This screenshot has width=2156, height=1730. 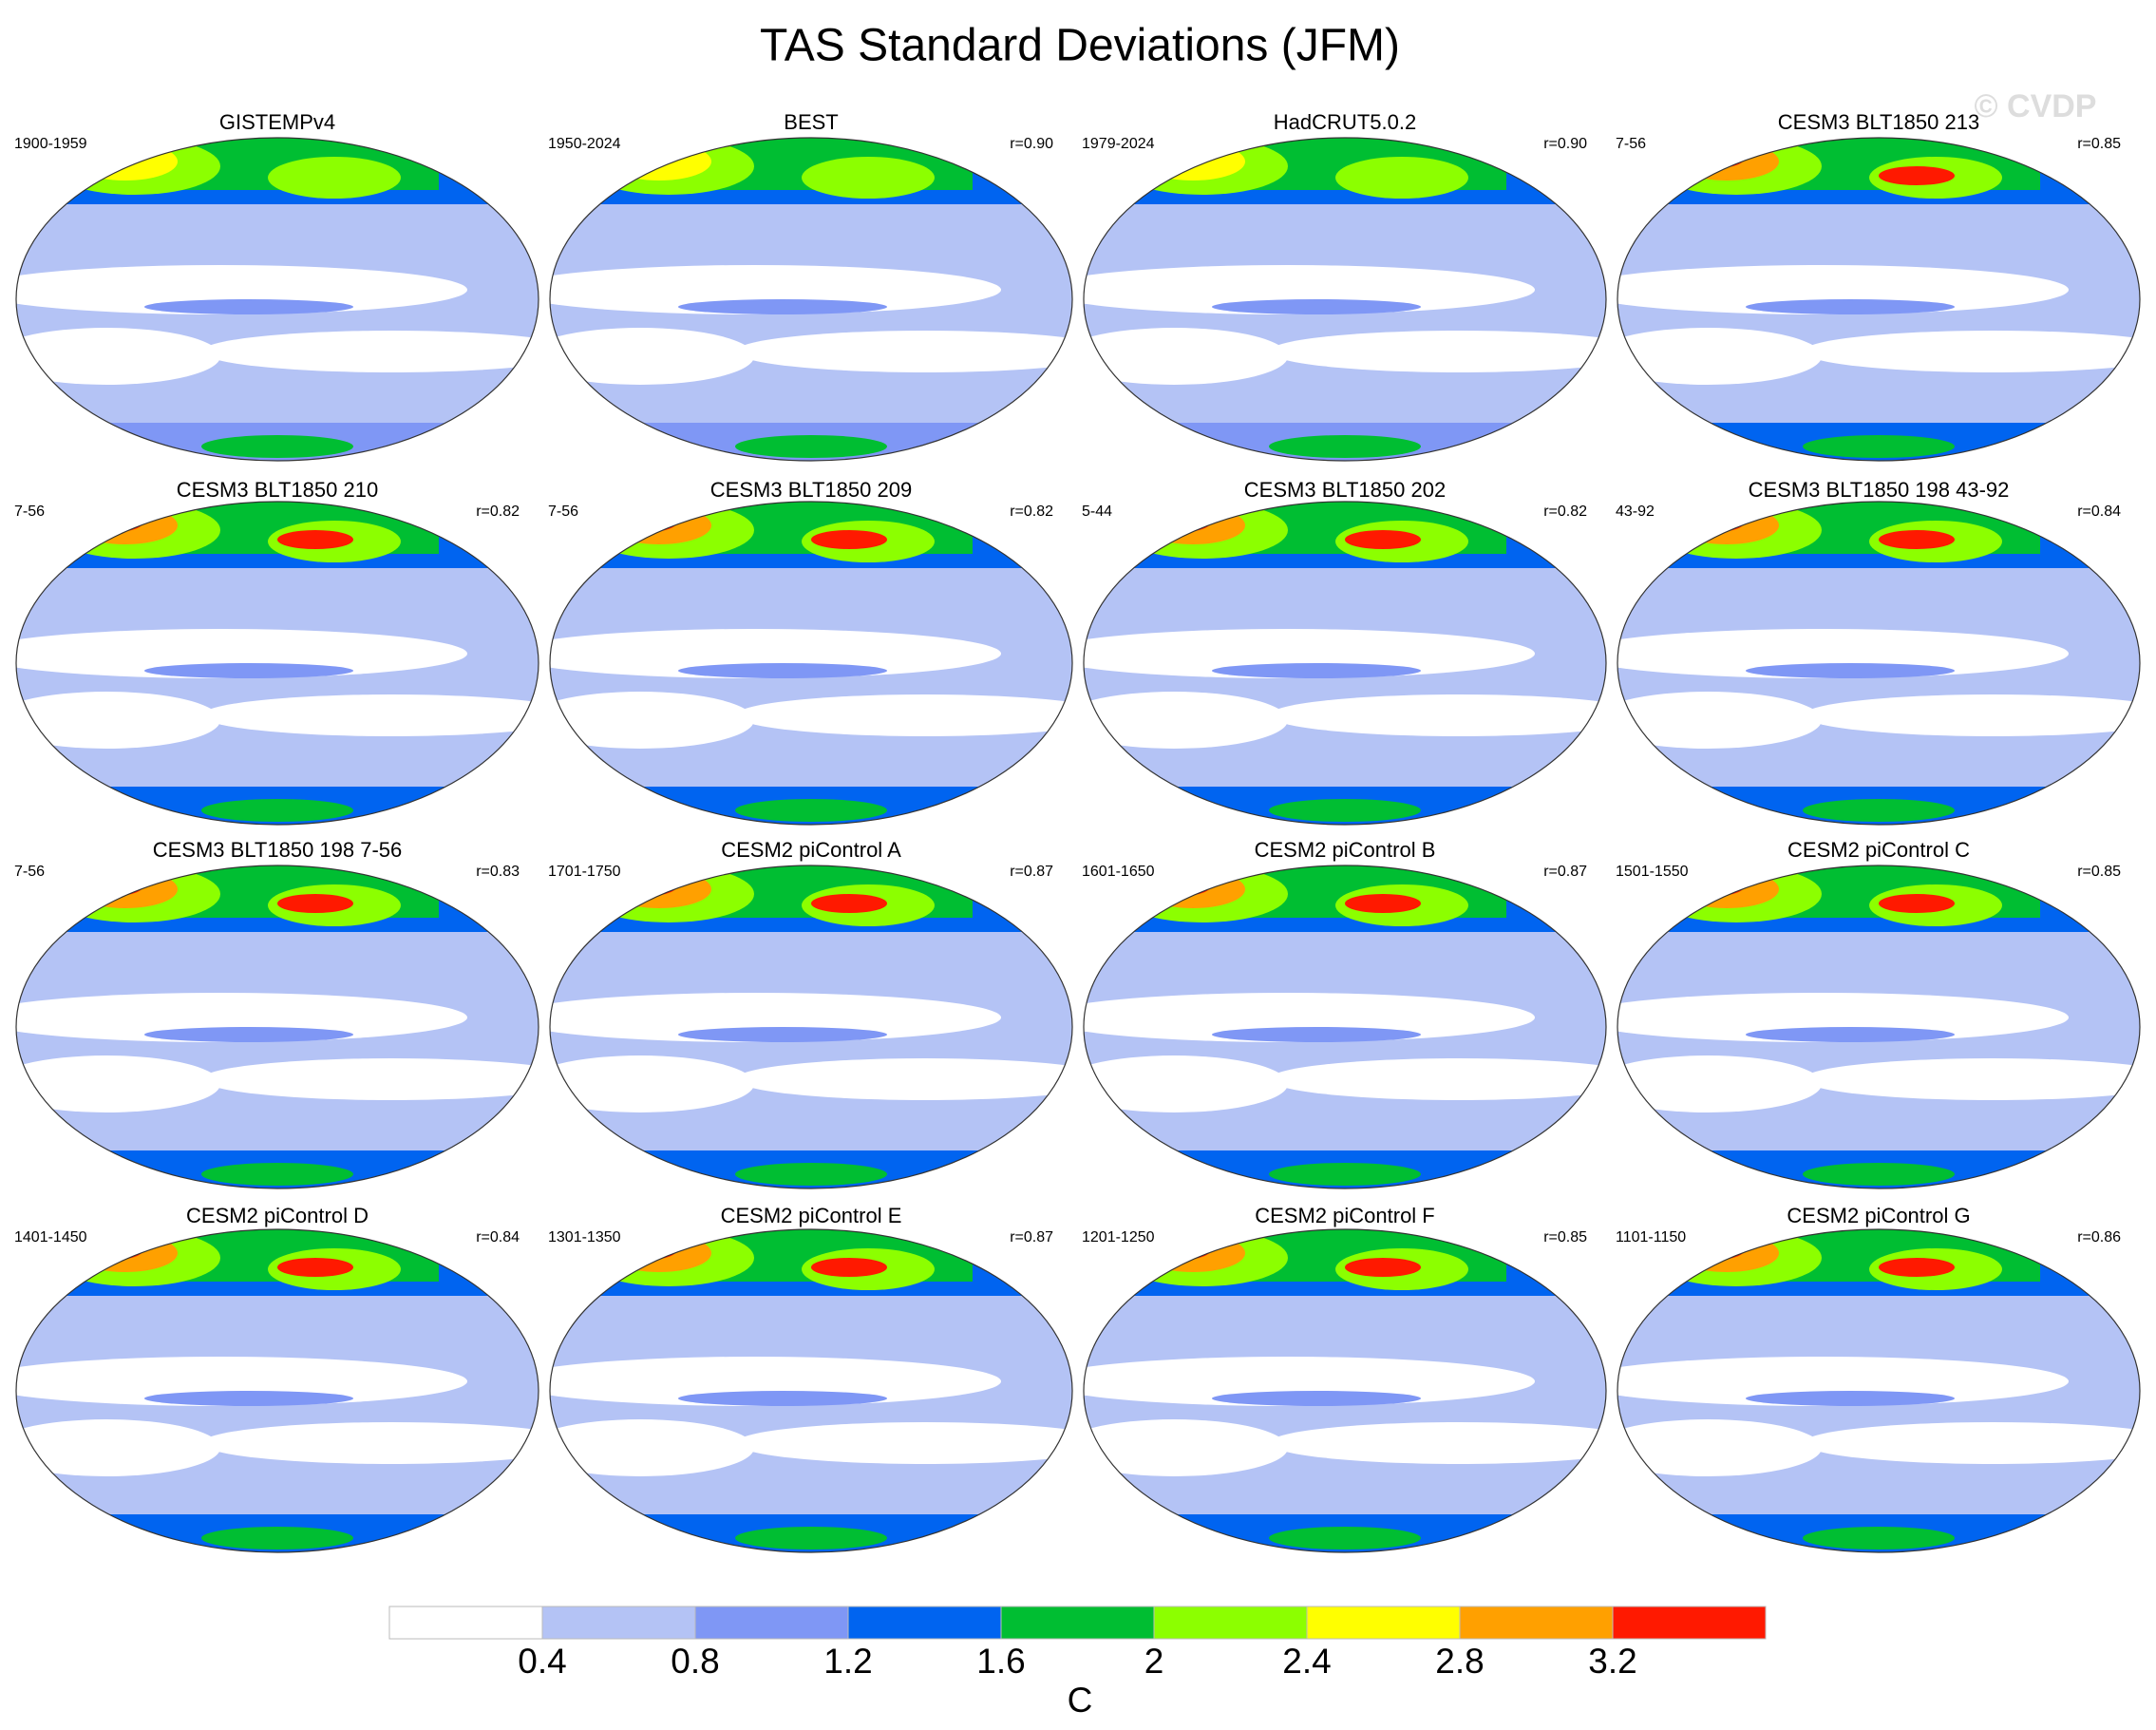 What do you see at coordinates (278, 1215) in the screenshot?
I see `panel-title: CESM2 piControl D` at bounding box center [278, 1215].